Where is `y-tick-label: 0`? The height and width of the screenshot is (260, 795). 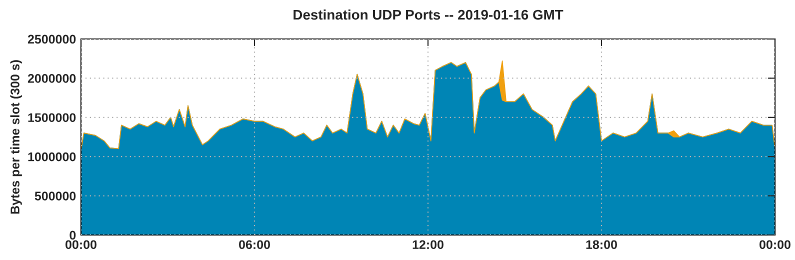 y-tick-label: 0 is located at coordinates (73, 235).